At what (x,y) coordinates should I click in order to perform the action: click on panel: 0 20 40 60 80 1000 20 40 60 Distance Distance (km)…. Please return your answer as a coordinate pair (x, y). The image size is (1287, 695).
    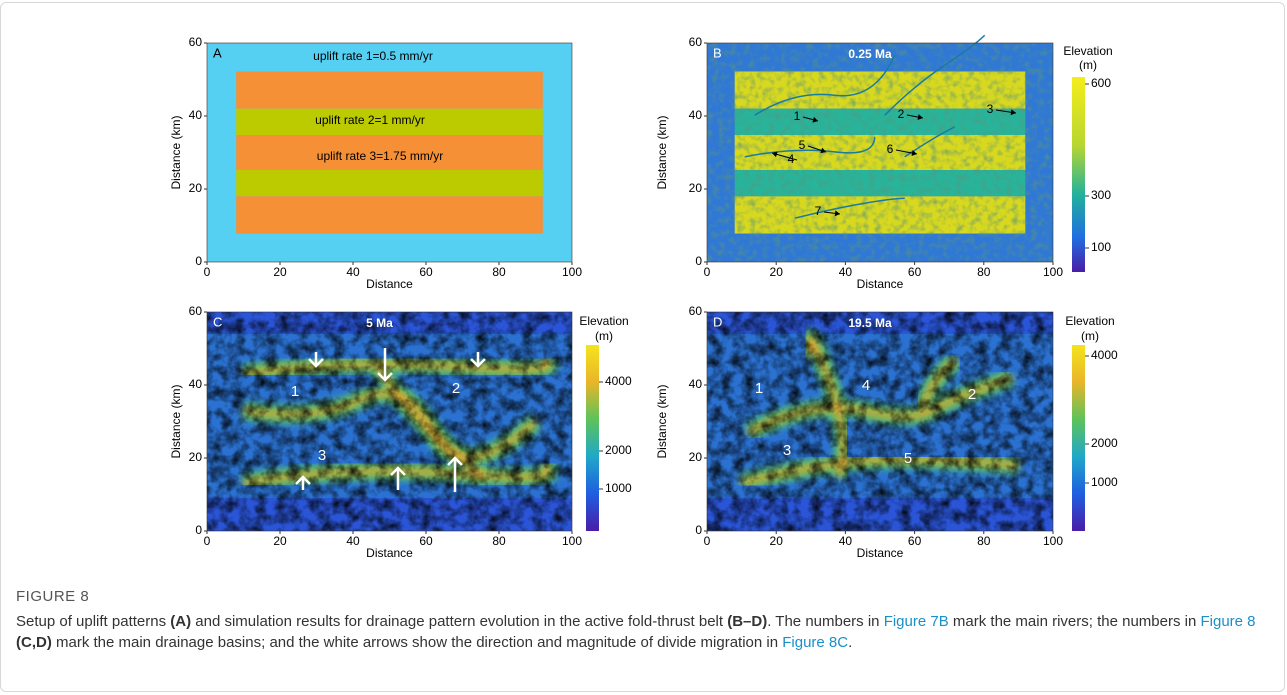
    Looking at the image, I should click on (400, 432).